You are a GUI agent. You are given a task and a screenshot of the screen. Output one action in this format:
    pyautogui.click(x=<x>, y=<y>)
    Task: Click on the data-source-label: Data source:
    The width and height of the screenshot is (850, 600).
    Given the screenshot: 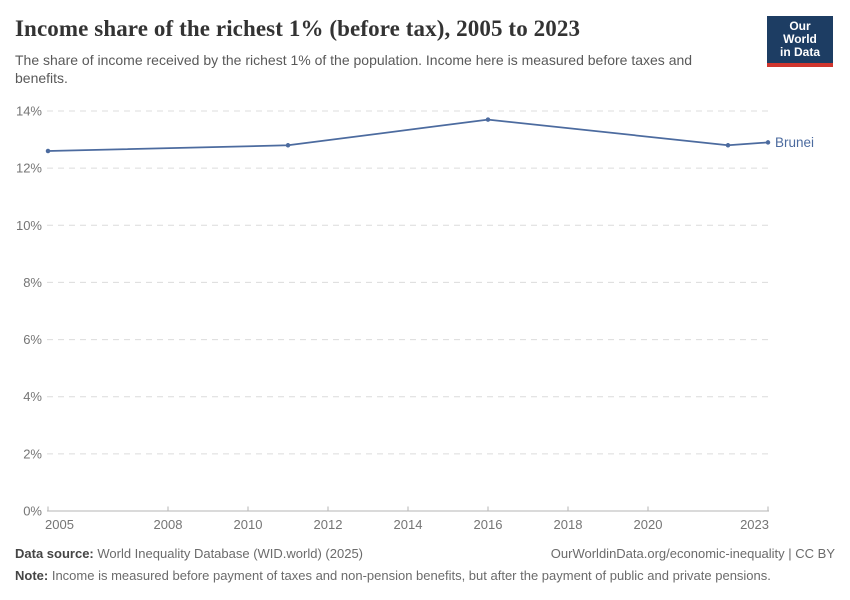 What is the action you would take?
    pyautogui.click(x=54, y=553)
    